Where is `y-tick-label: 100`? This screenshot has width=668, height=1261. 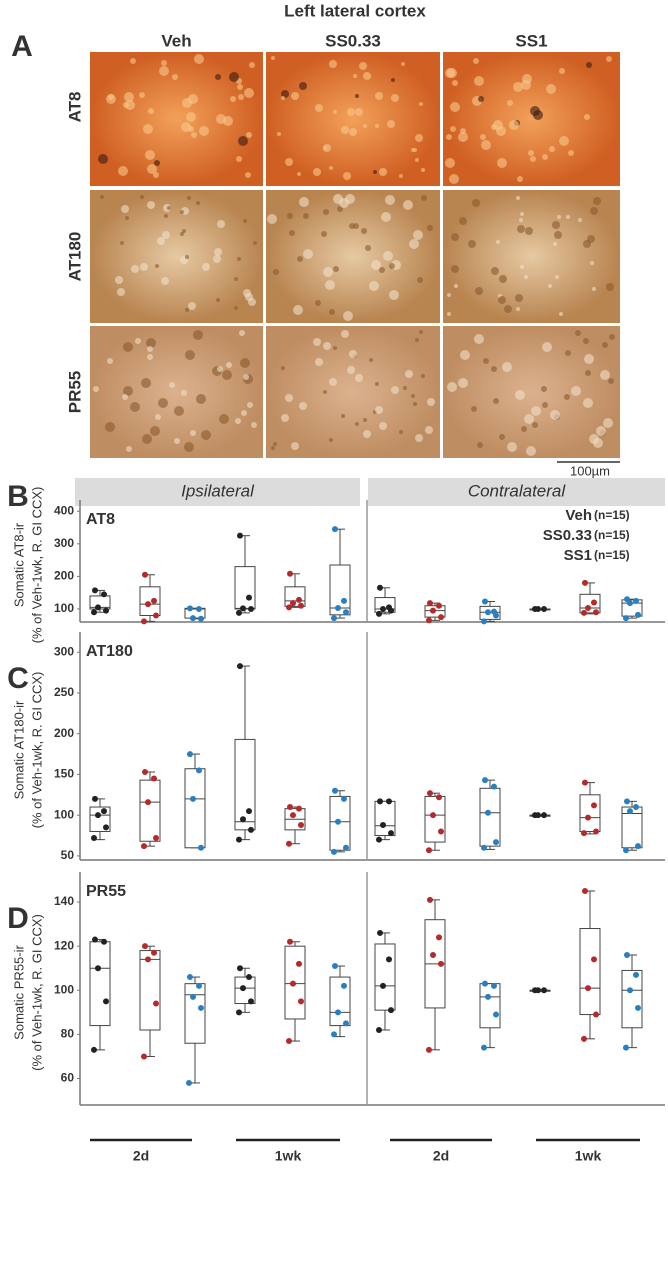 y-tick-label: 100 is located at coordinates (64, 814).